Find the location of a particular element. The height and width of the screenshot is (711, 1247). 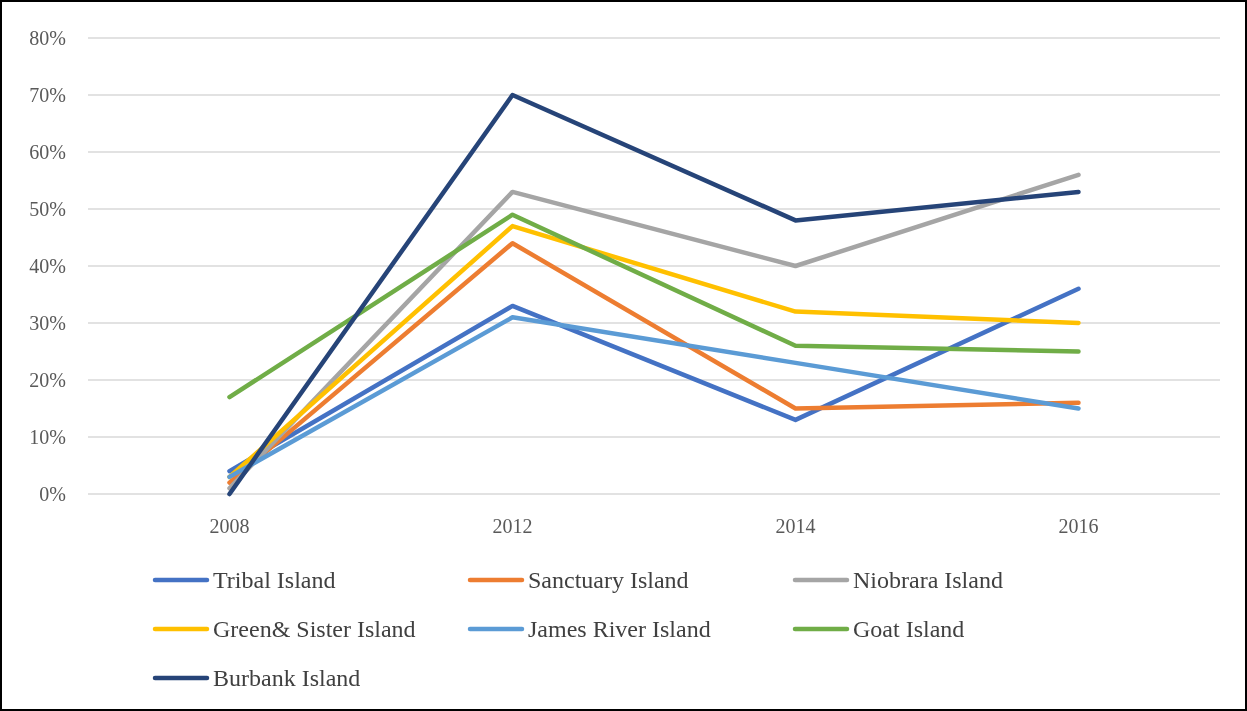

x-tick-label: 2014 is located at coordinates (795, 526).